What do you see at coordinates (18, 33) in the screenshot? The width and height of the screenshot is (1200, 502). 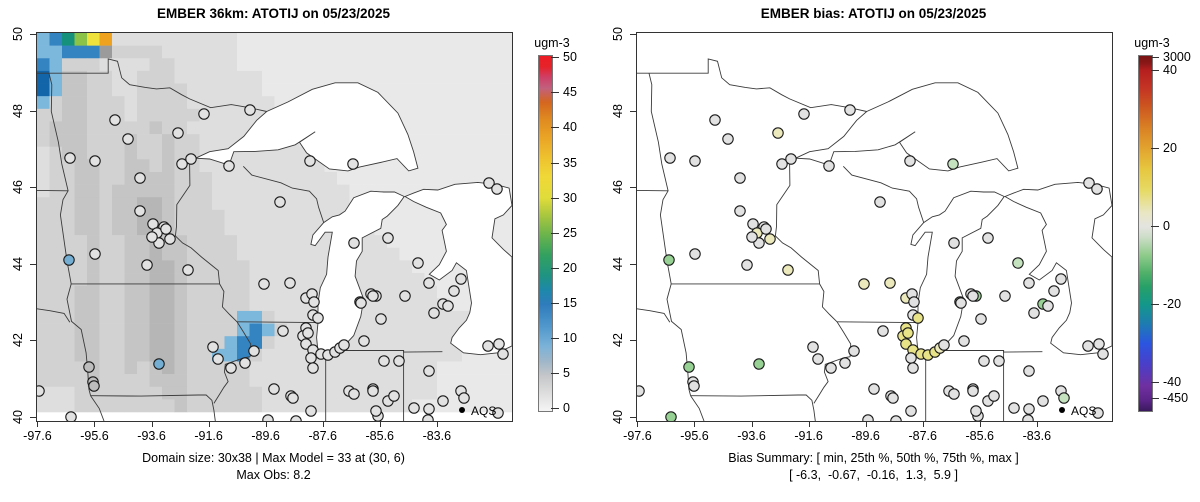 I see `y-axis-tick-label: 50` at bounding box center [18, 33].